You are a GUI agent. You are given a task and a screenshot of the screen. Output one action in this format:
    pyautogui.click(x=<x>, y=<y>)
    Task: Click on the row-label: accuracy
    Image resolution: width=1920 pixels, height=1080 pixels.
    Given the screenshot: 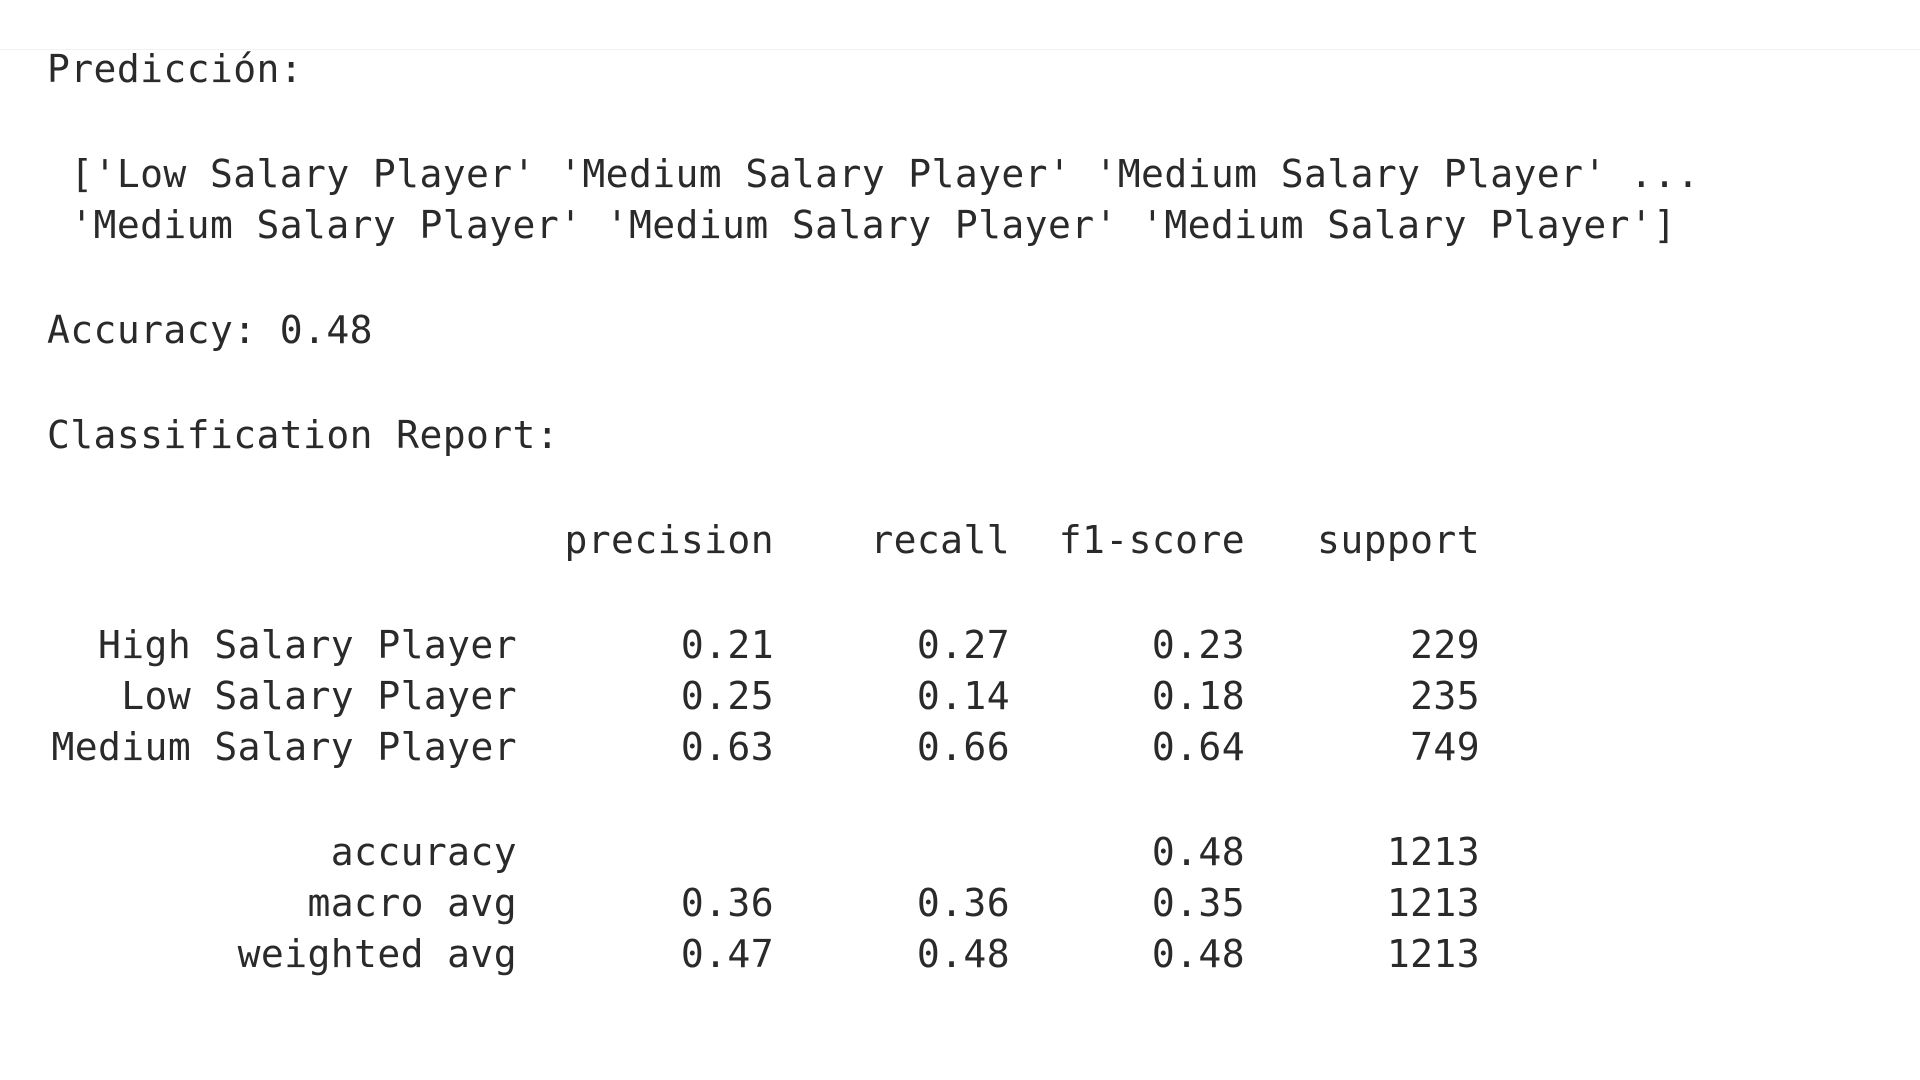 What is the action you would take?
    pyautogui.click(x=423, y=852)
    